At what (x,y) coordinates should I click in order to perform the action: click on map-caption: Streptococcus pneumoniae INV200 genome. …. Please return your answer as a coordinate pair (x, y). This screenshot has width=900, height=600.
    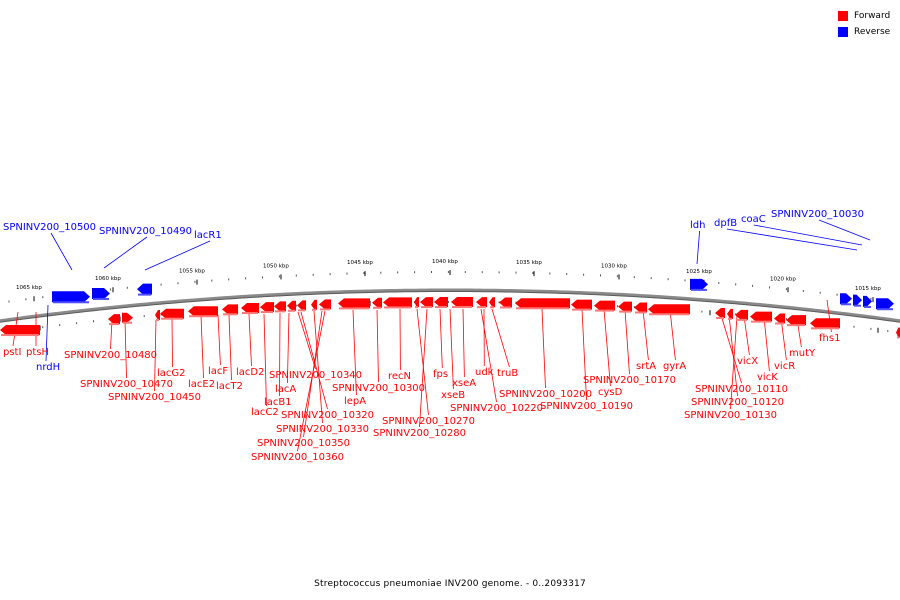
    Looking at the image, I should click on (450, 584).